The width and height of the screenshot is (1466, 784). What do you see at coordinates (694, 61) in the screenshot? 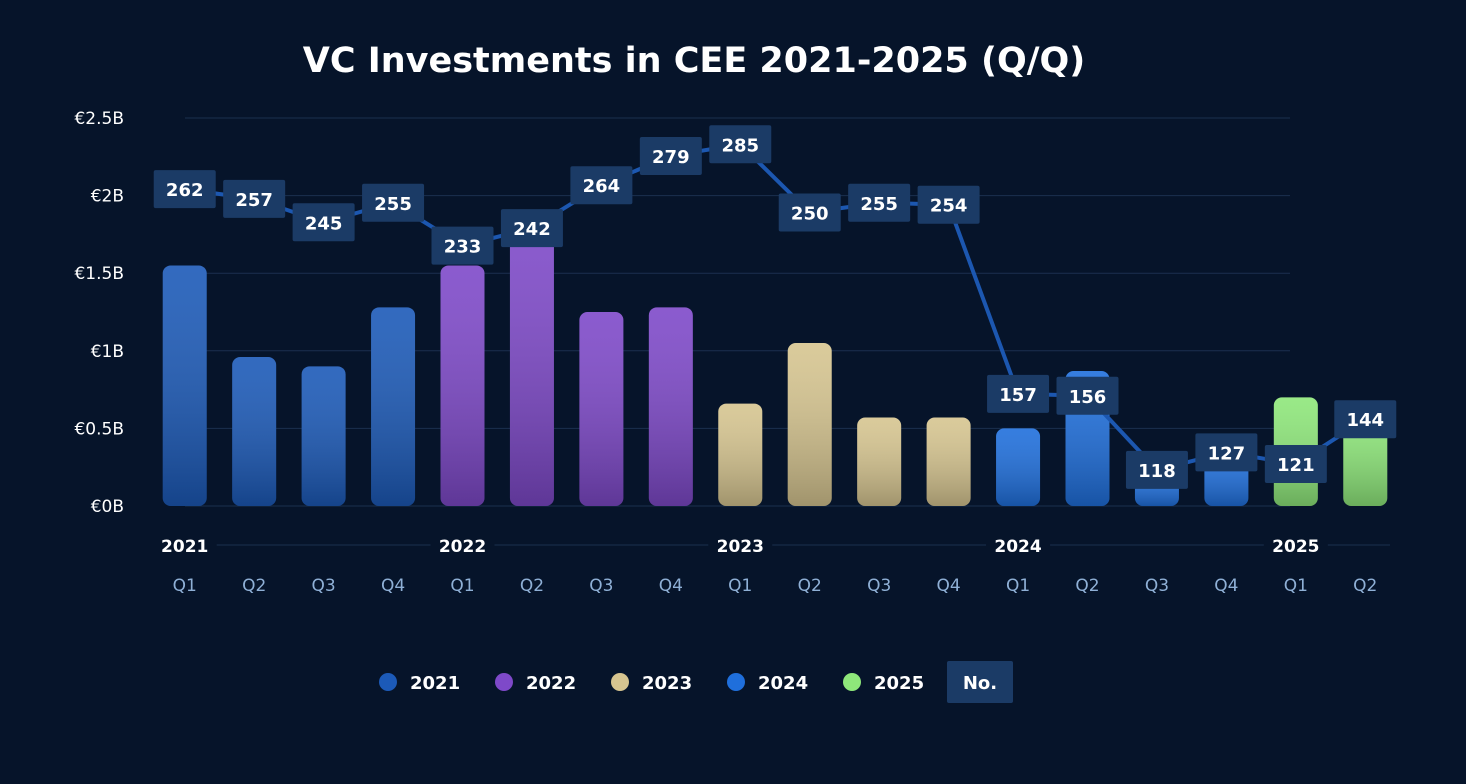
I see `chart-title: VC Investments in CEE 2021-2025 (Q/Q)` at bounding box center [694, 61].